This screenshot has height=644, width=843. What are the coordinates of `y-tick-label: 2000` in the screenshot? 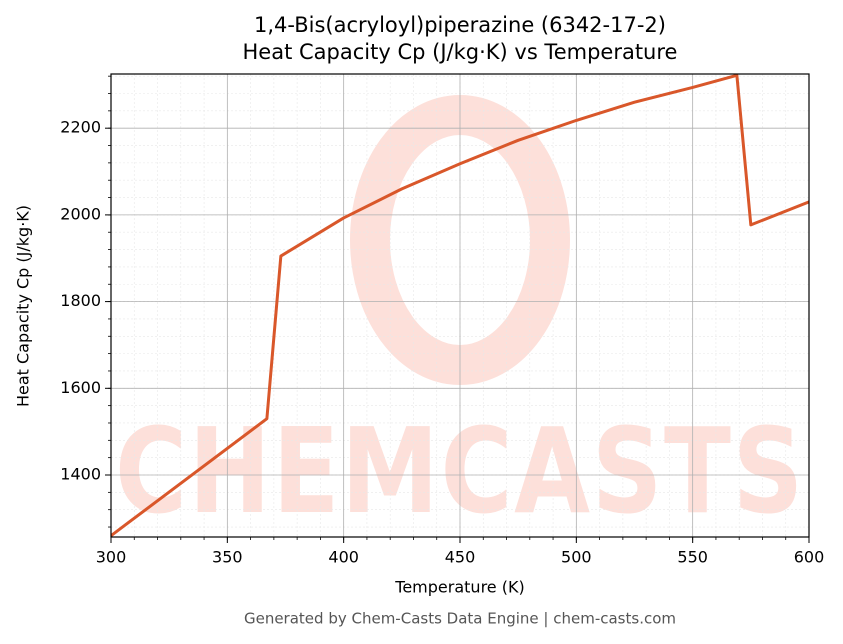 It's located at (80, 213).